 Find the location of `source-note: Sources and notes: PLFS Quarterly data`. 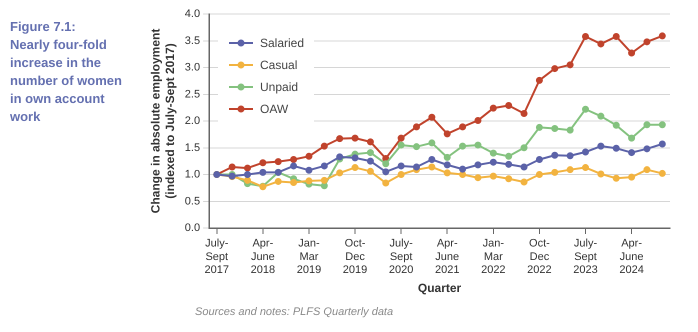

source-note: Sources and notes: PLFS Quarterly data is located at coordinates (294, 312).